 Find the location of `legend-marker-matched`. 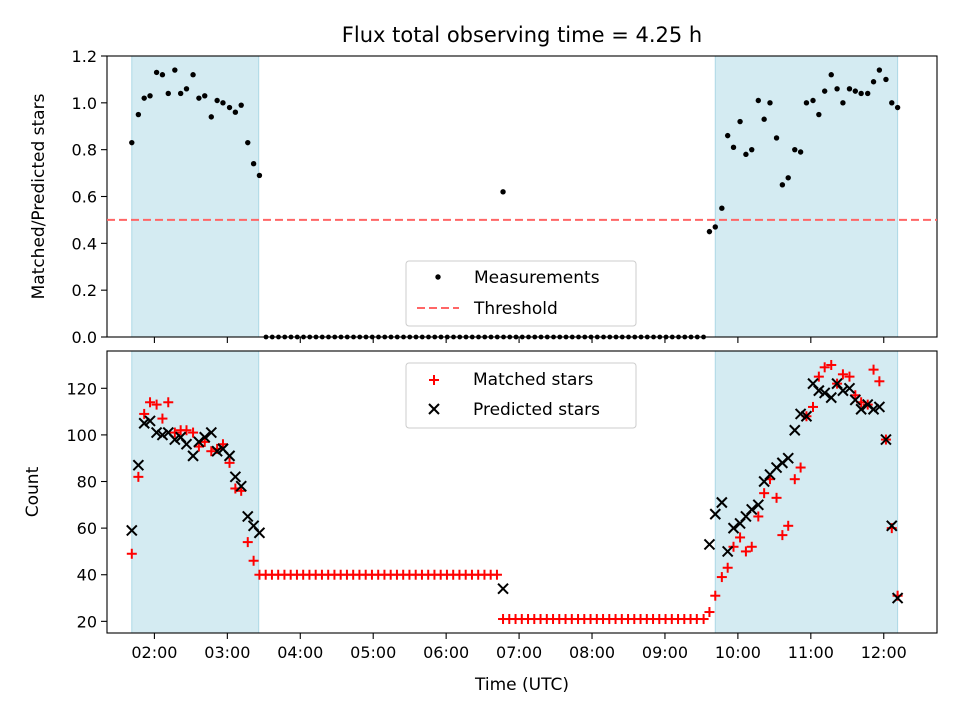

legend-marker-matched is located at coordinates (434, 380).